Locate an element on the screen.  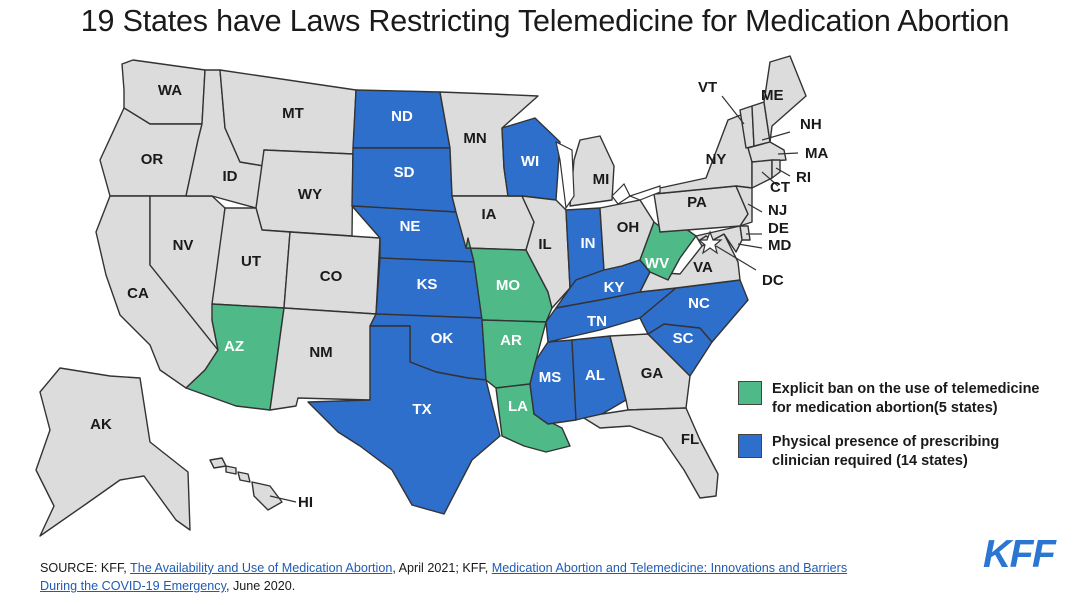
state-label-tx: TX is located at coordinates (421, 409).